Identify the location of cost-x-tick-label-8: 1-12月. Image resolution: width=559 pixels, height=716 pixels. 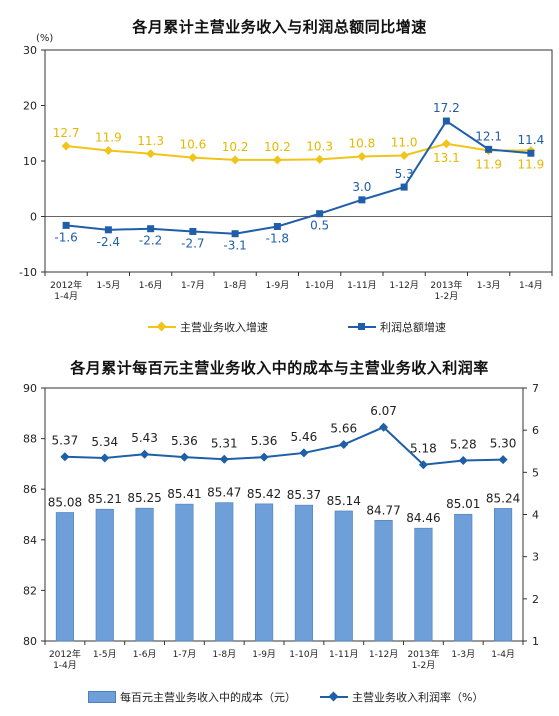
(383, 654).